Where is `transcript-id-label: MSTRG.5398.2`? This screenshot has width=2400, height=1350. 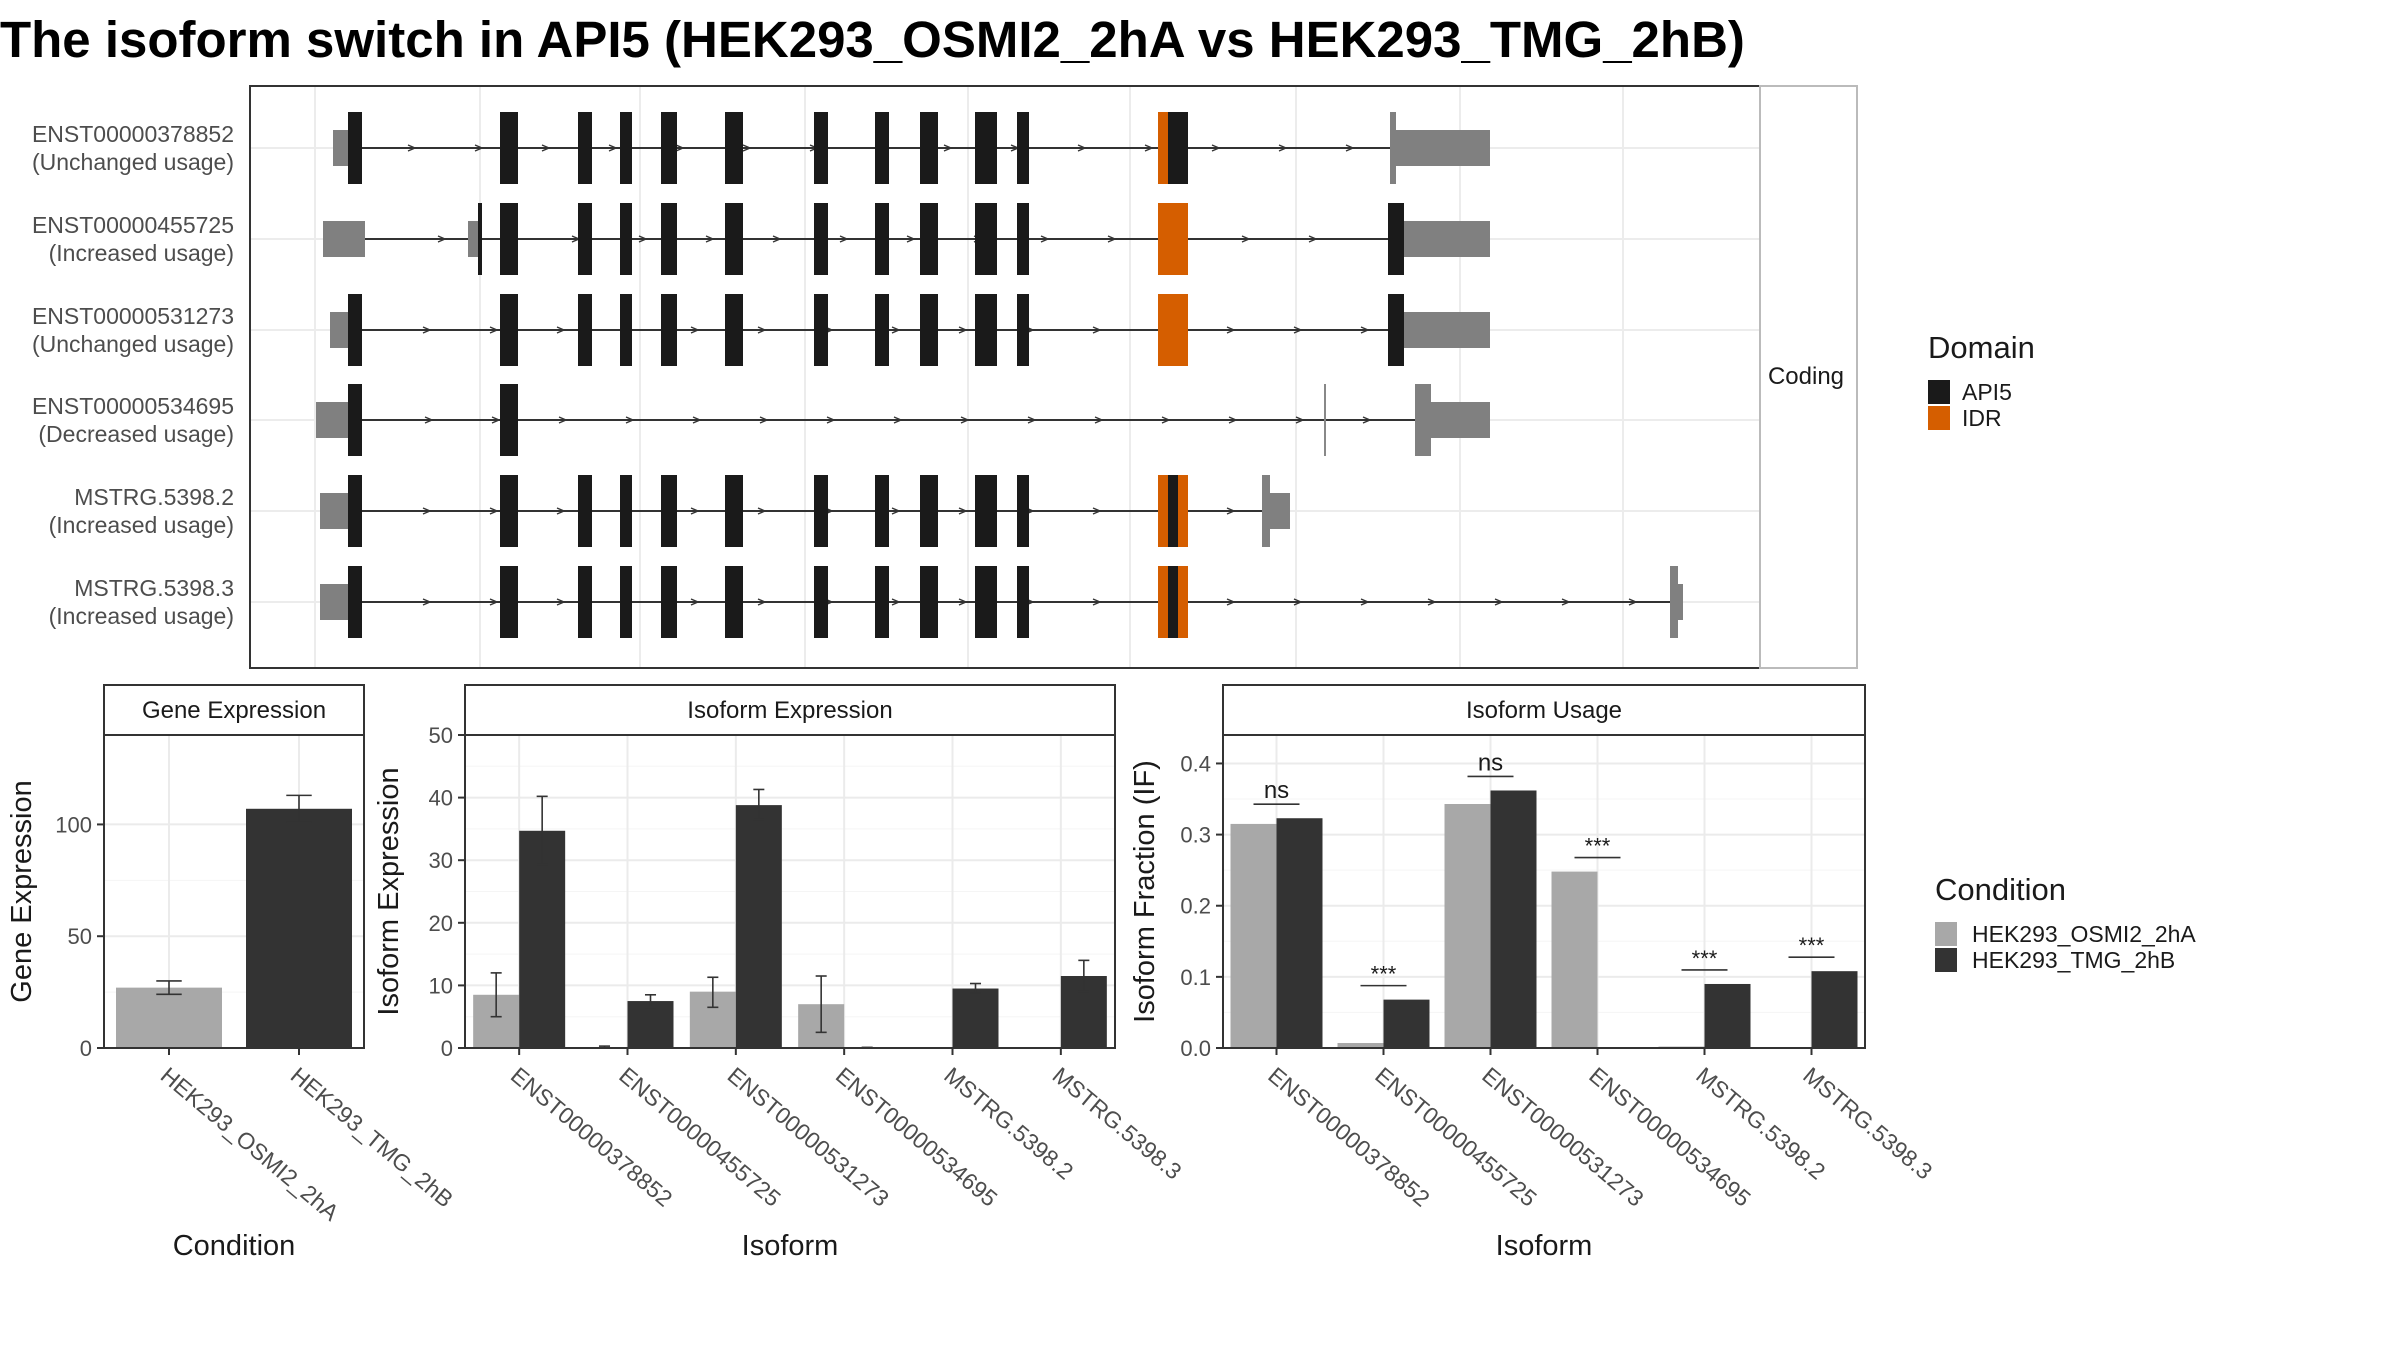 transcript-id-label: MSTRG.5398.2 is located at coordinates (154, 497).